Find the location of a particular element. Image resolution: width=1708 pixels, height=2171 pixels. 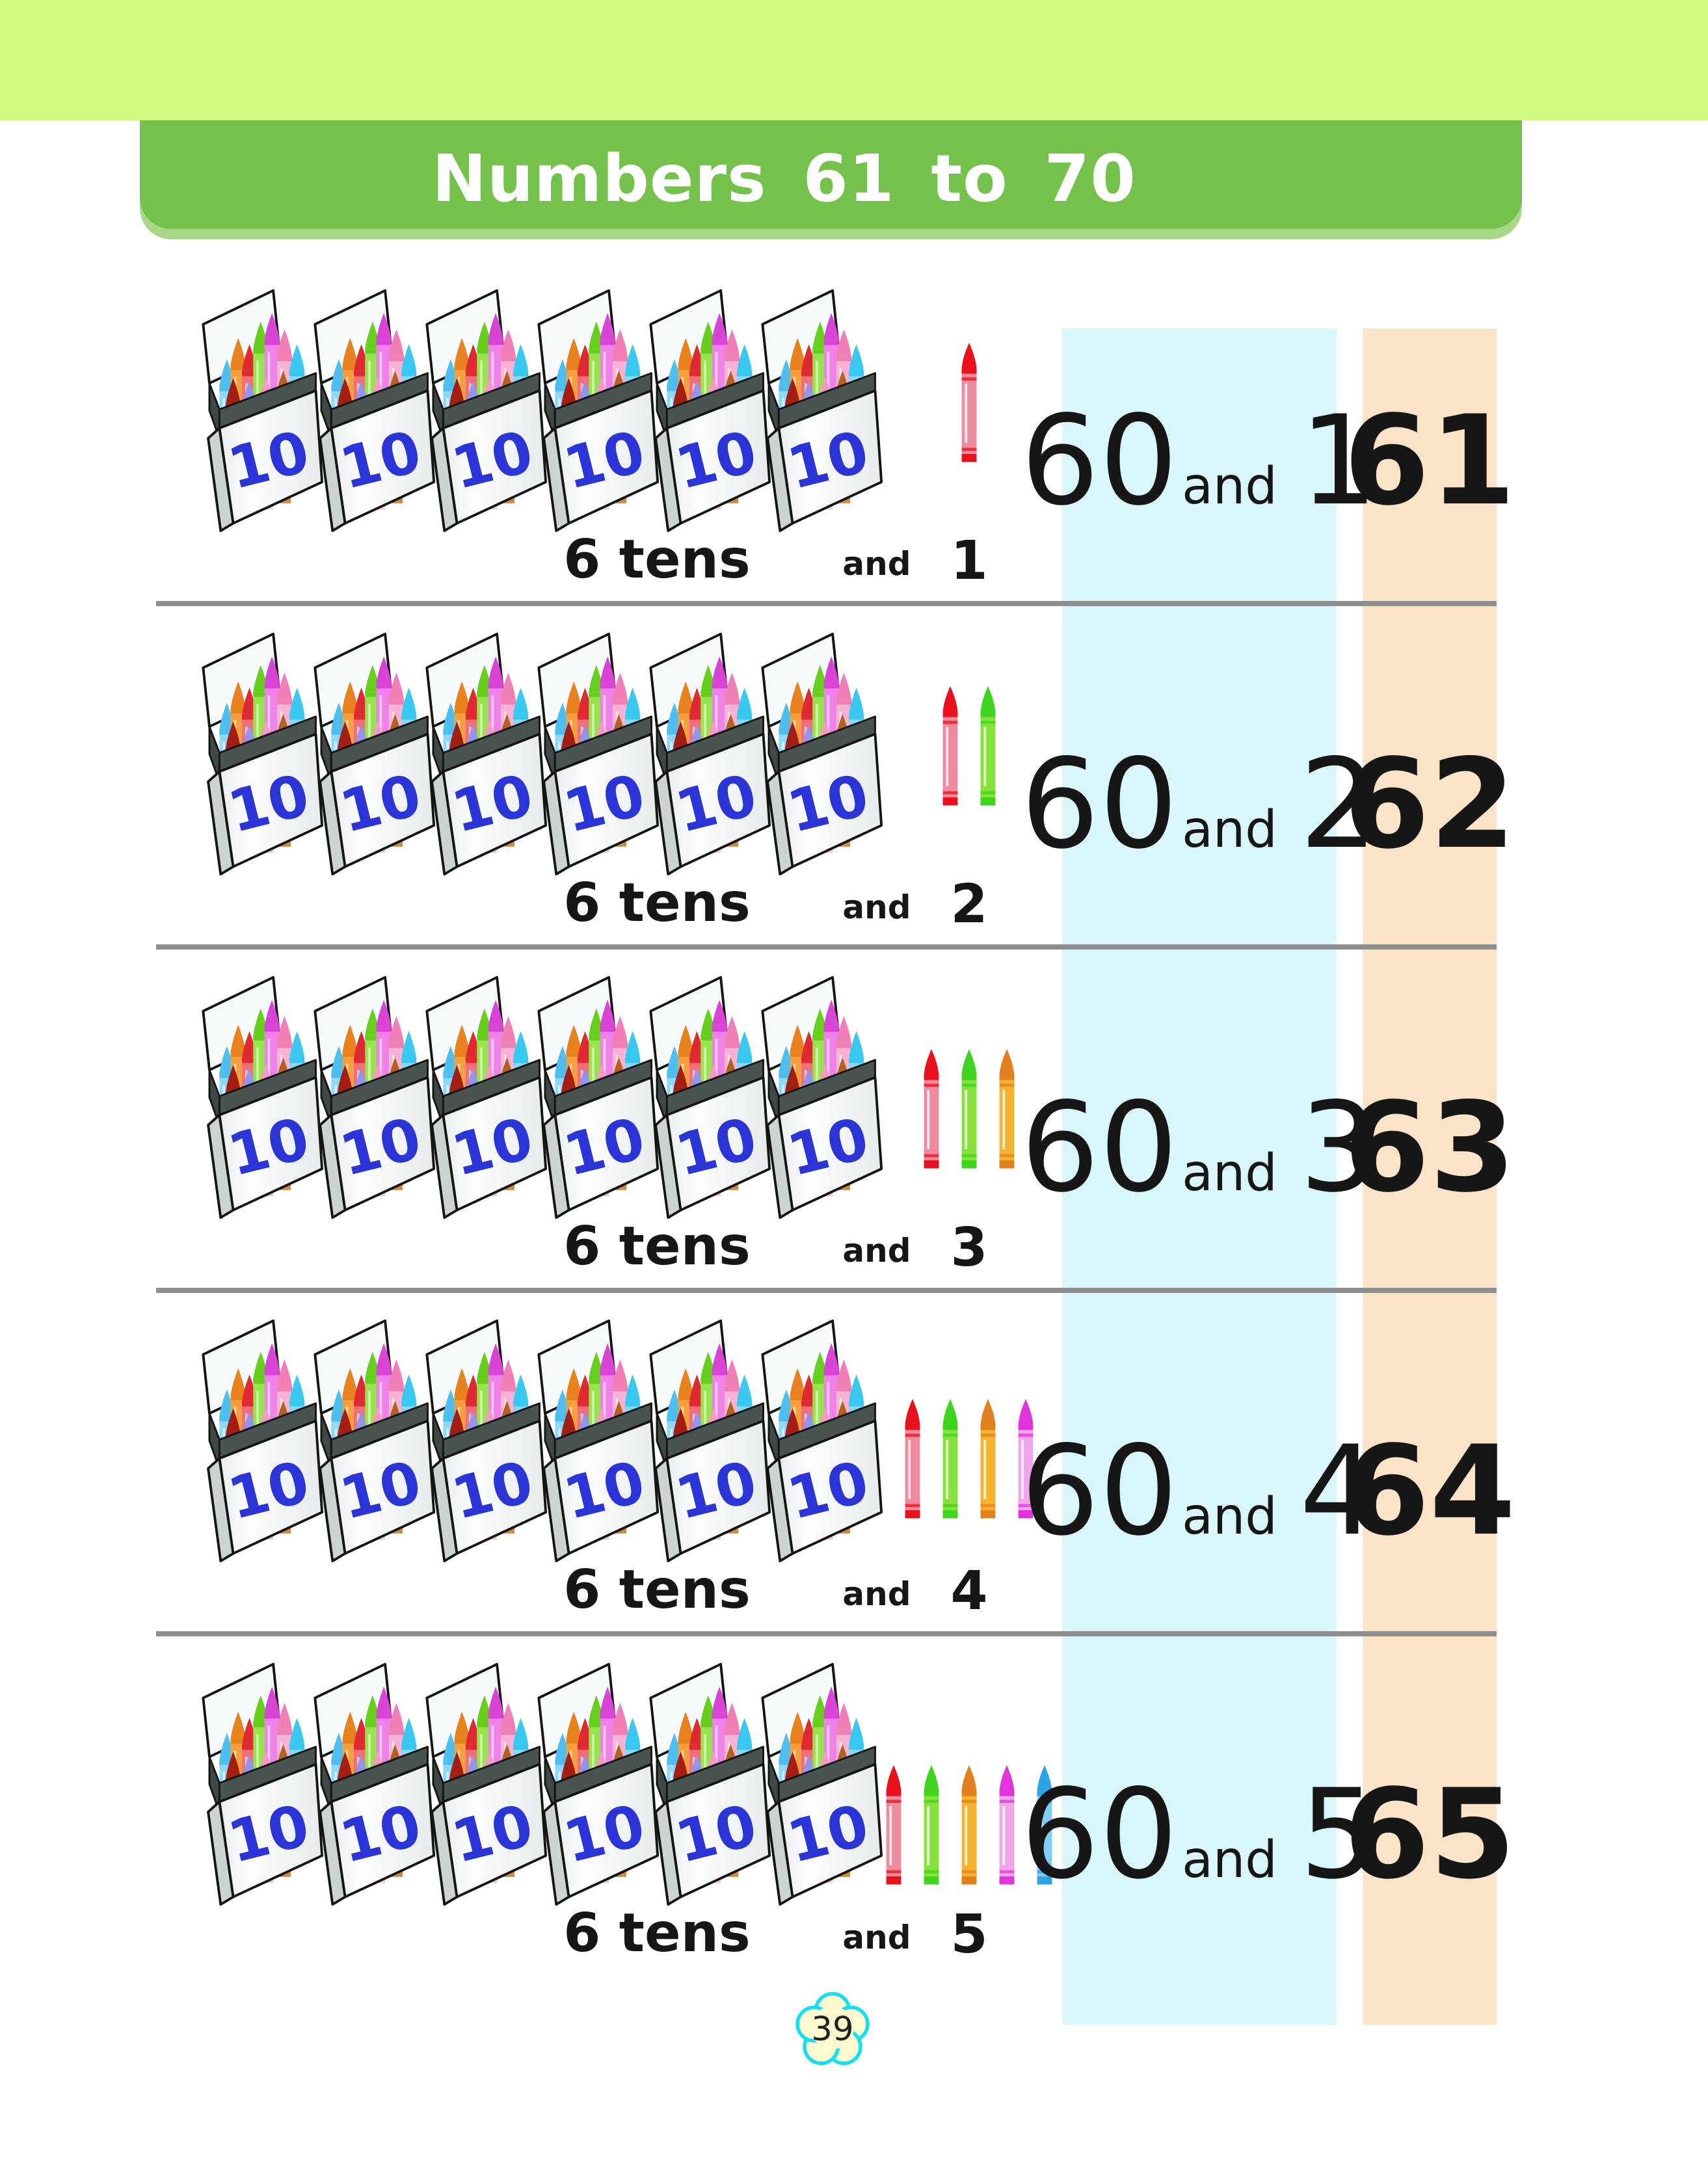

ones-count-label: 5 is located at coordinates (969, 1934).